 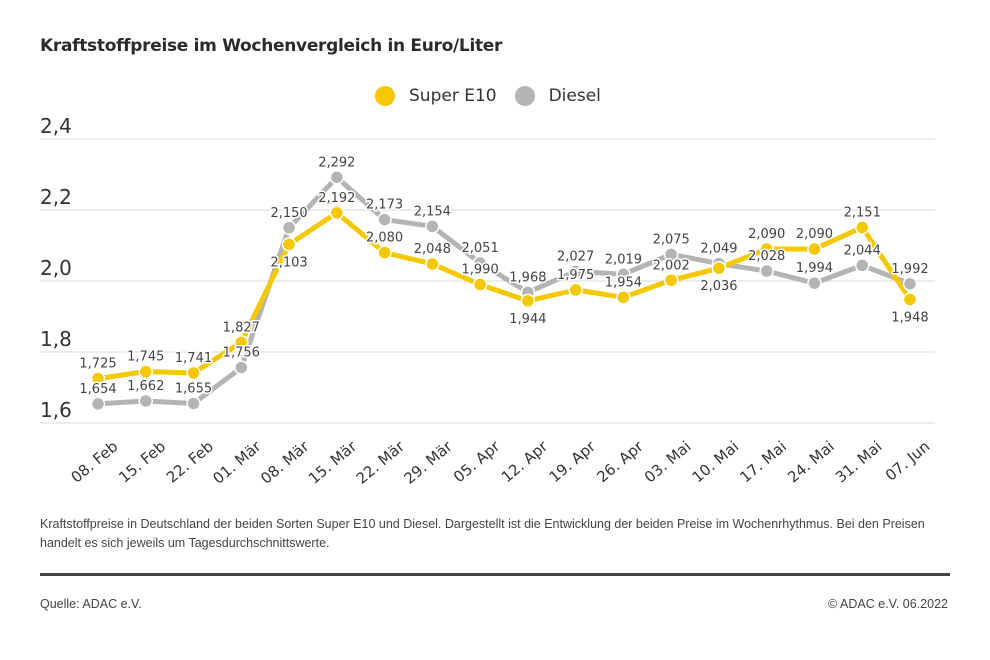 What do you see at coordinates (477, 461) in the screenshot?
I see `x-tick-label: 05. Apr` at bounding box center [477, 461].